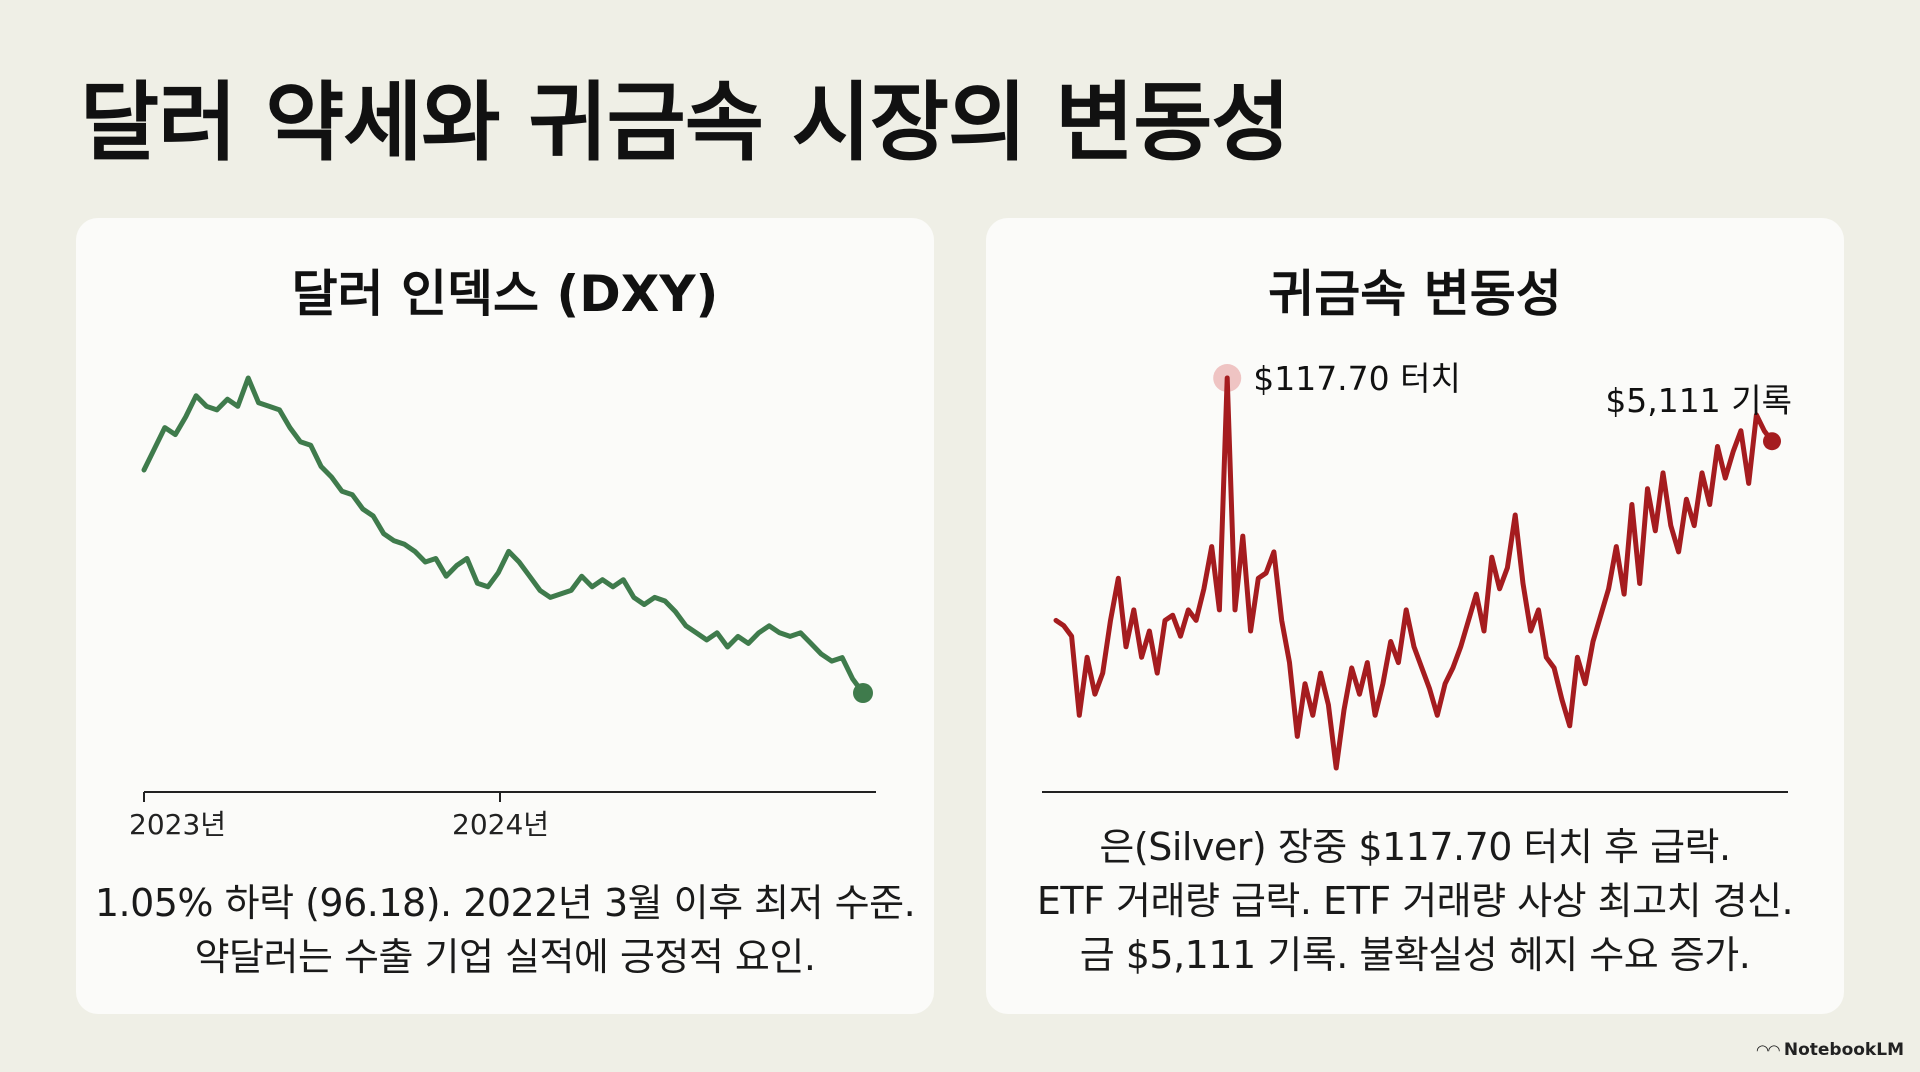 The width and height of the screenshot is (1920, 1072). What do you see at coordinates (1768, 1050) in the screenshot?
I see `notebooklm-logo-icon: ◠◠` at bounding box center [1768, 1050].